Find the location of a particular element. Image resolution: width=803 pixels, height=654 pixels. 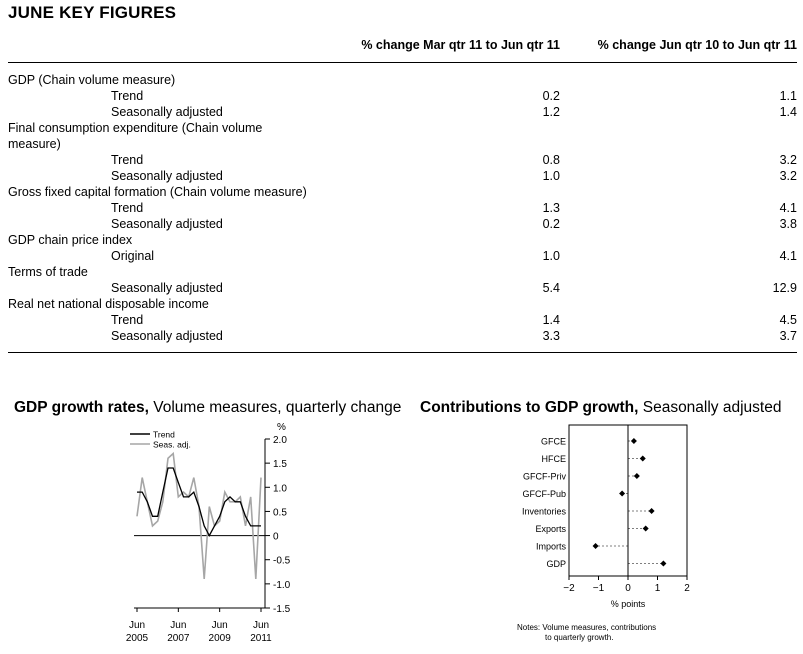

y-tick-label: 2.0 is located at coordinates (280, 440).